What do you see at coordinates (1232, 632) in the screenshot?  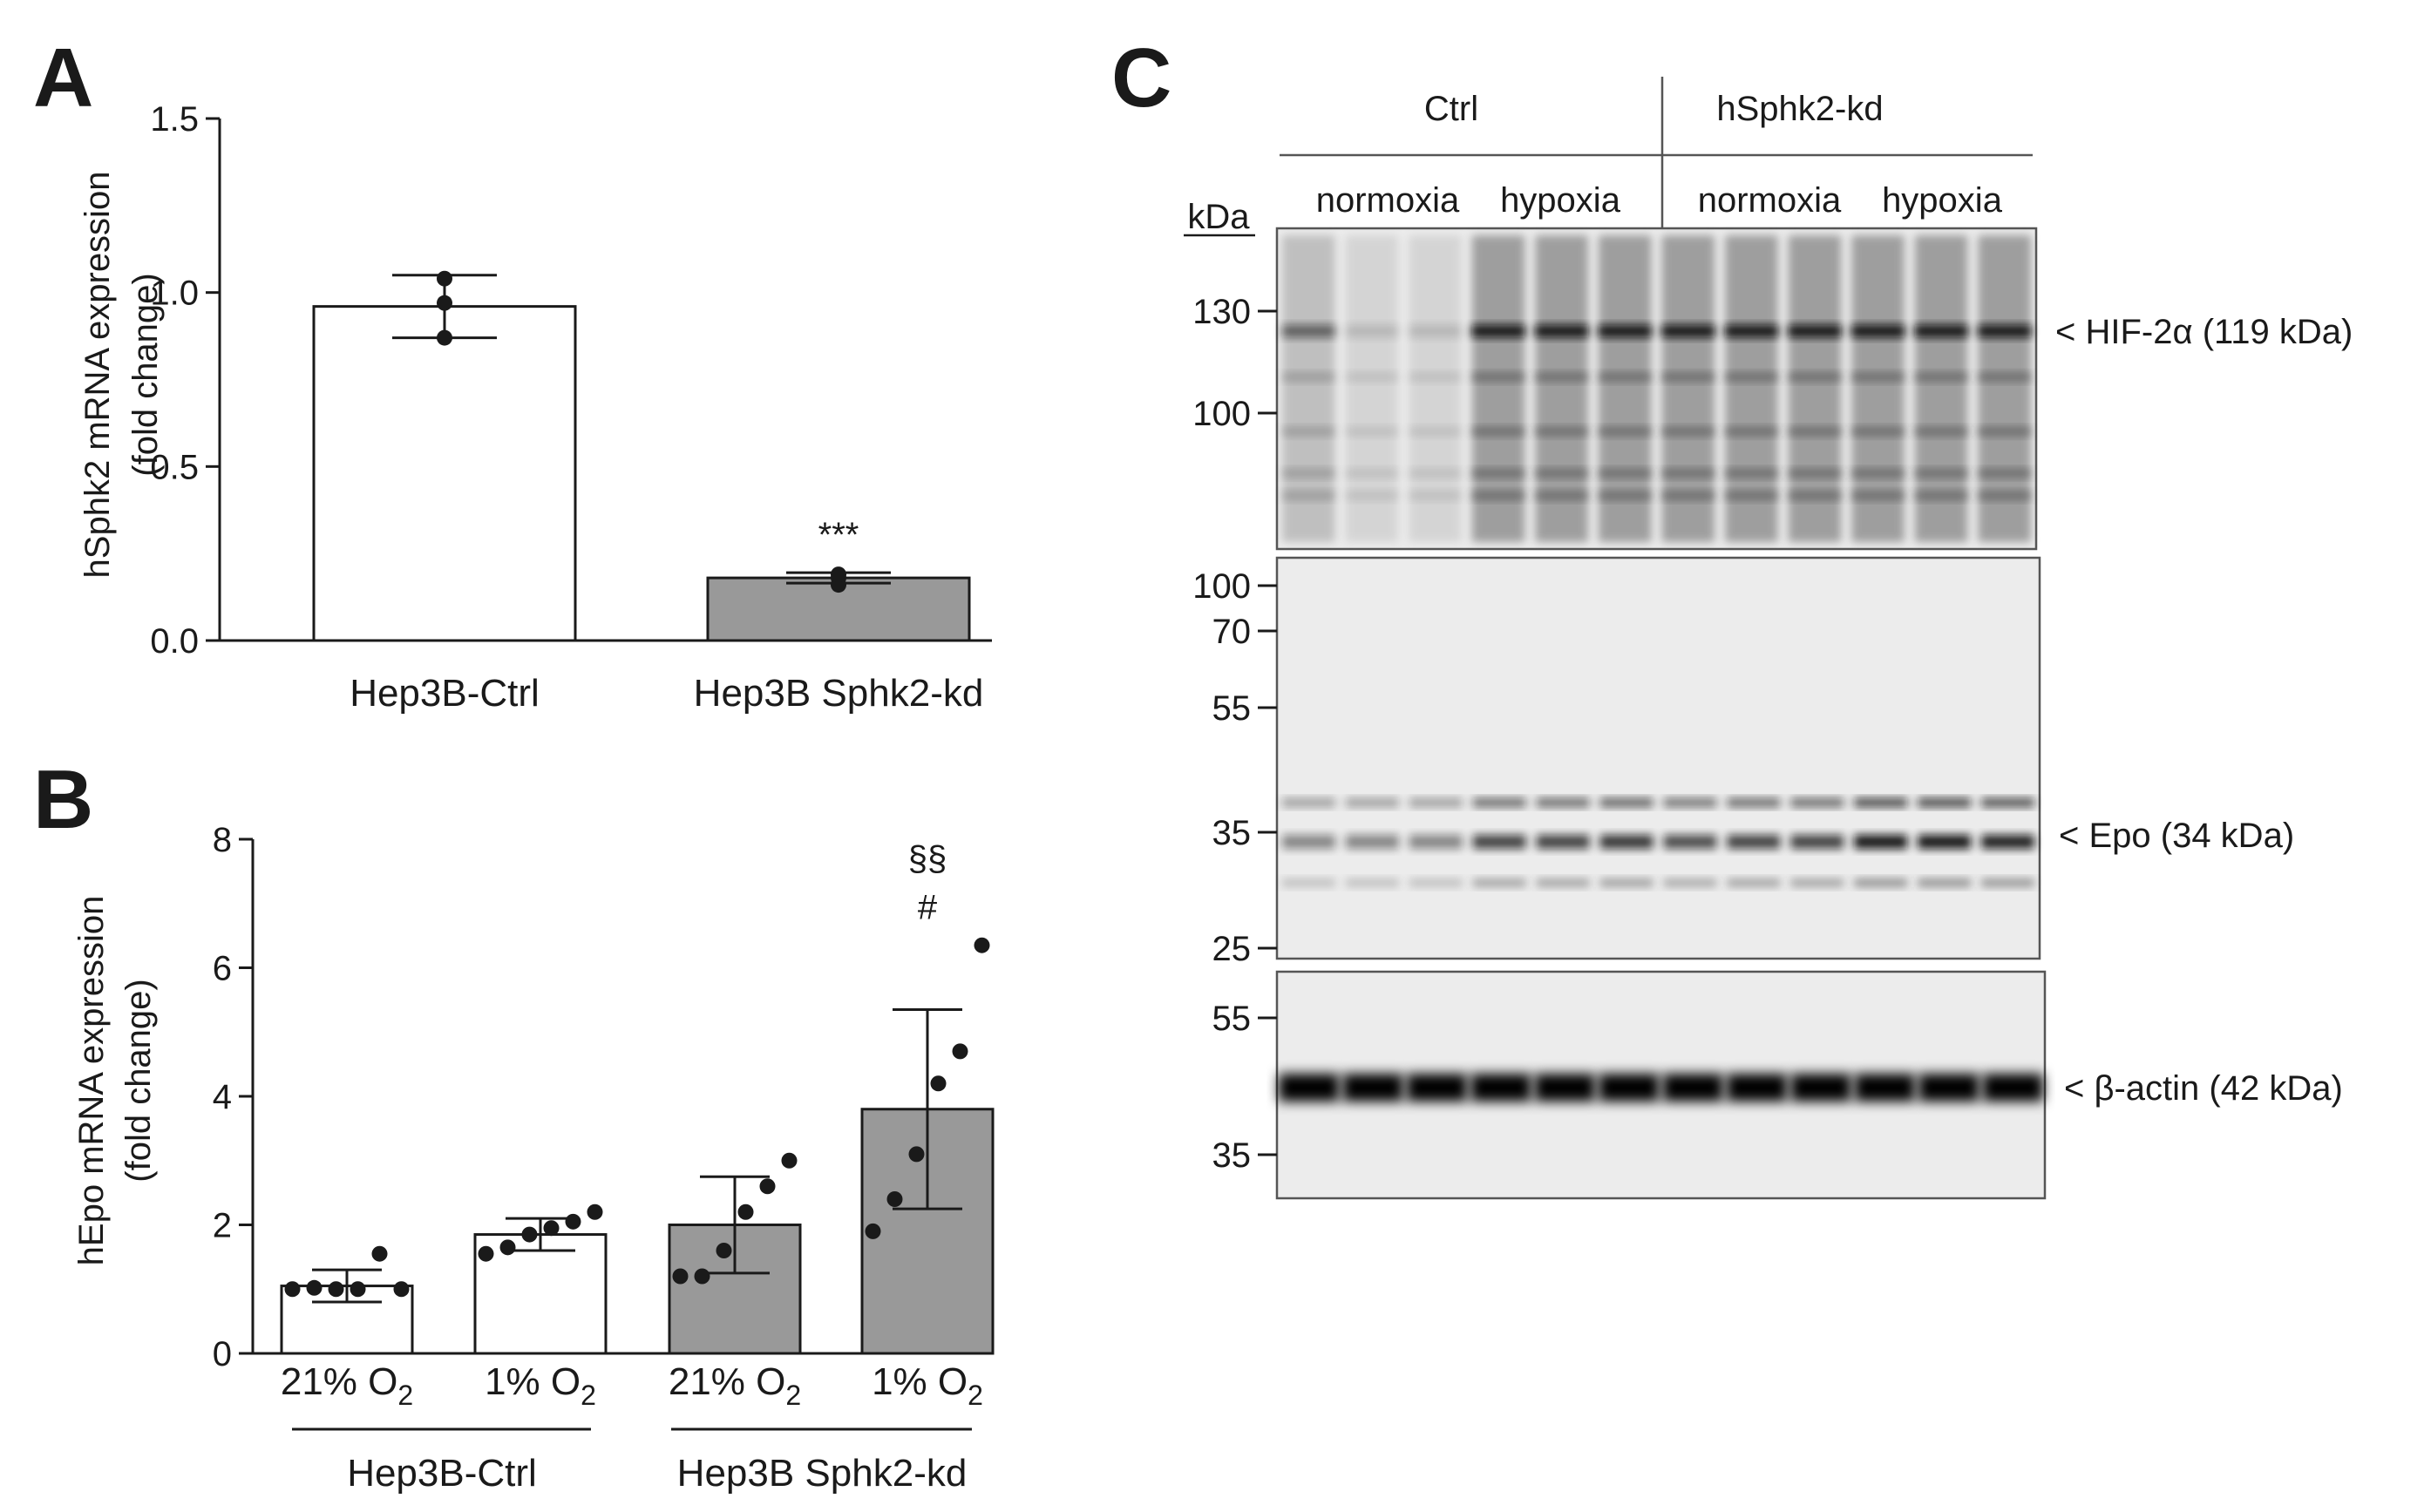 I see `blot-marker-label: 70` at bounding box center [1232, 632].